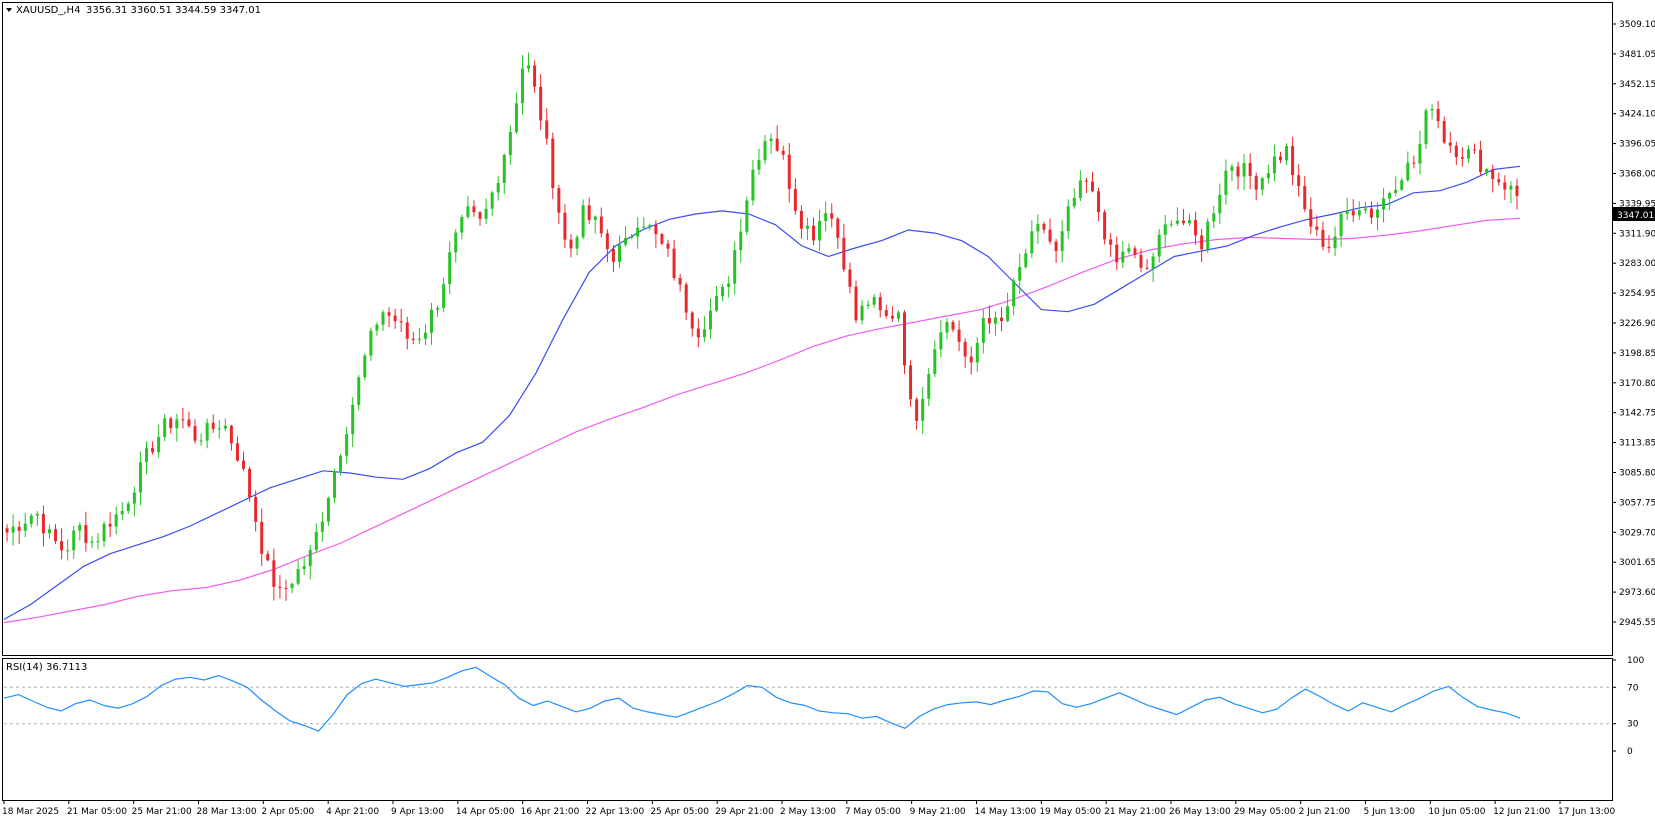  I want to click on time-tick-label: 21 May 21:00, so click(1135, 812).